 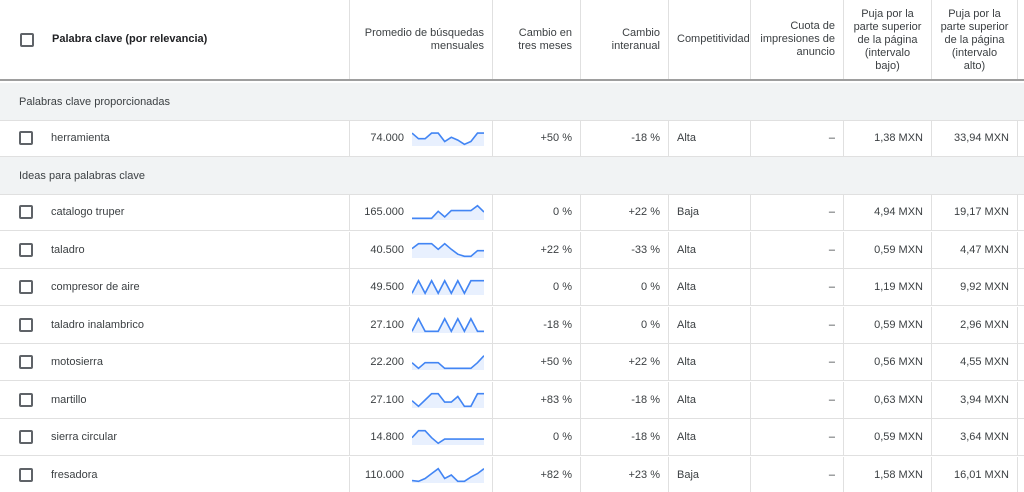 What do you see at coordinates (625, 249) in the screenshot?
I see `change-yoy-cell: -33 %` at bounding box center [625, 249].